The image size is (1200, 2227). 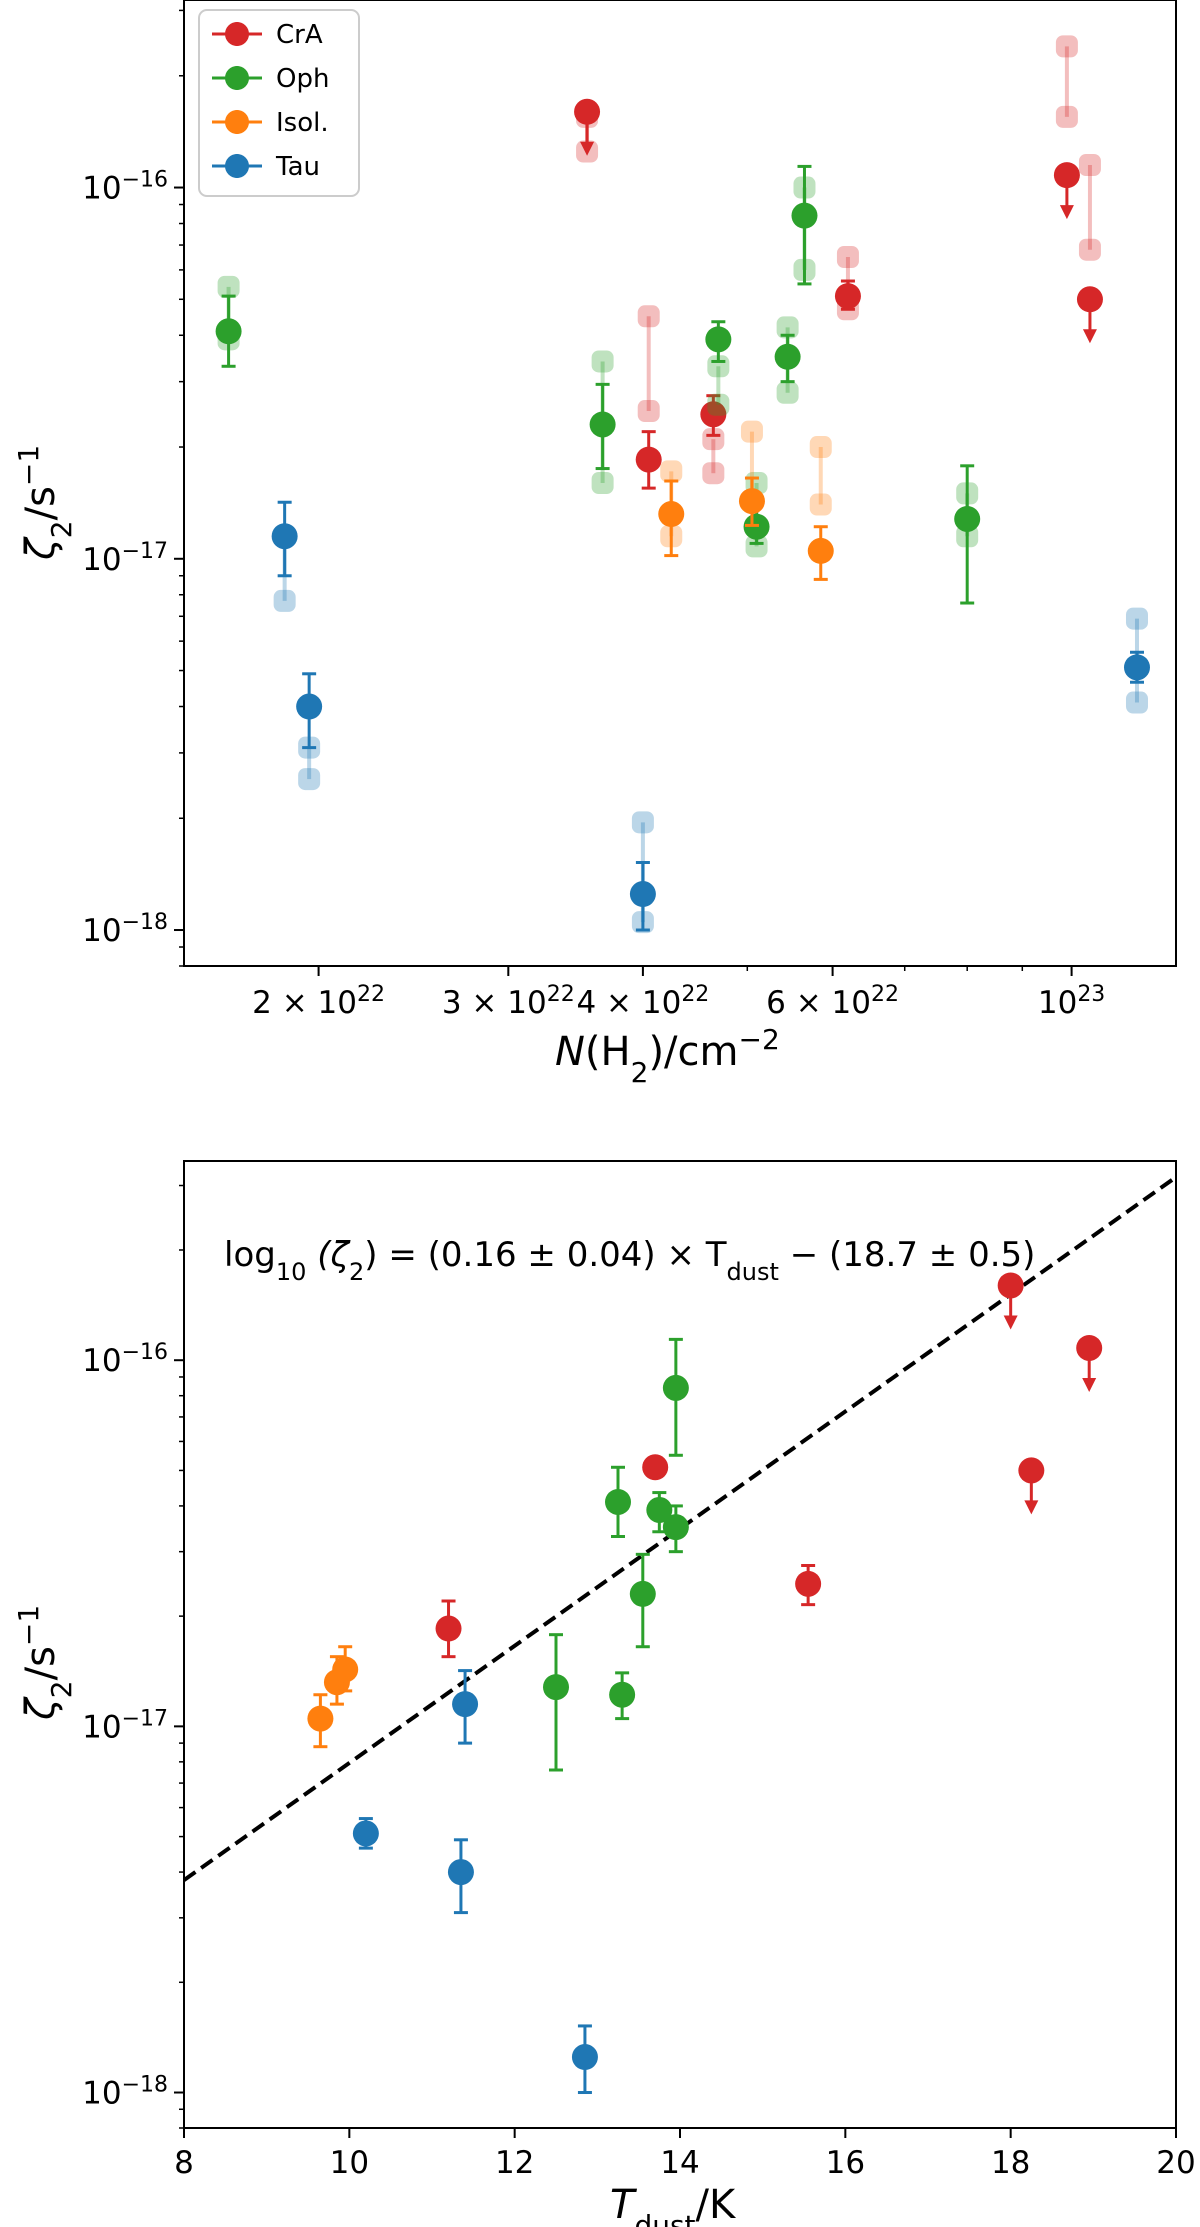 I want to click on p1-oph-point-1-range-high, so click(x=228, y=286).